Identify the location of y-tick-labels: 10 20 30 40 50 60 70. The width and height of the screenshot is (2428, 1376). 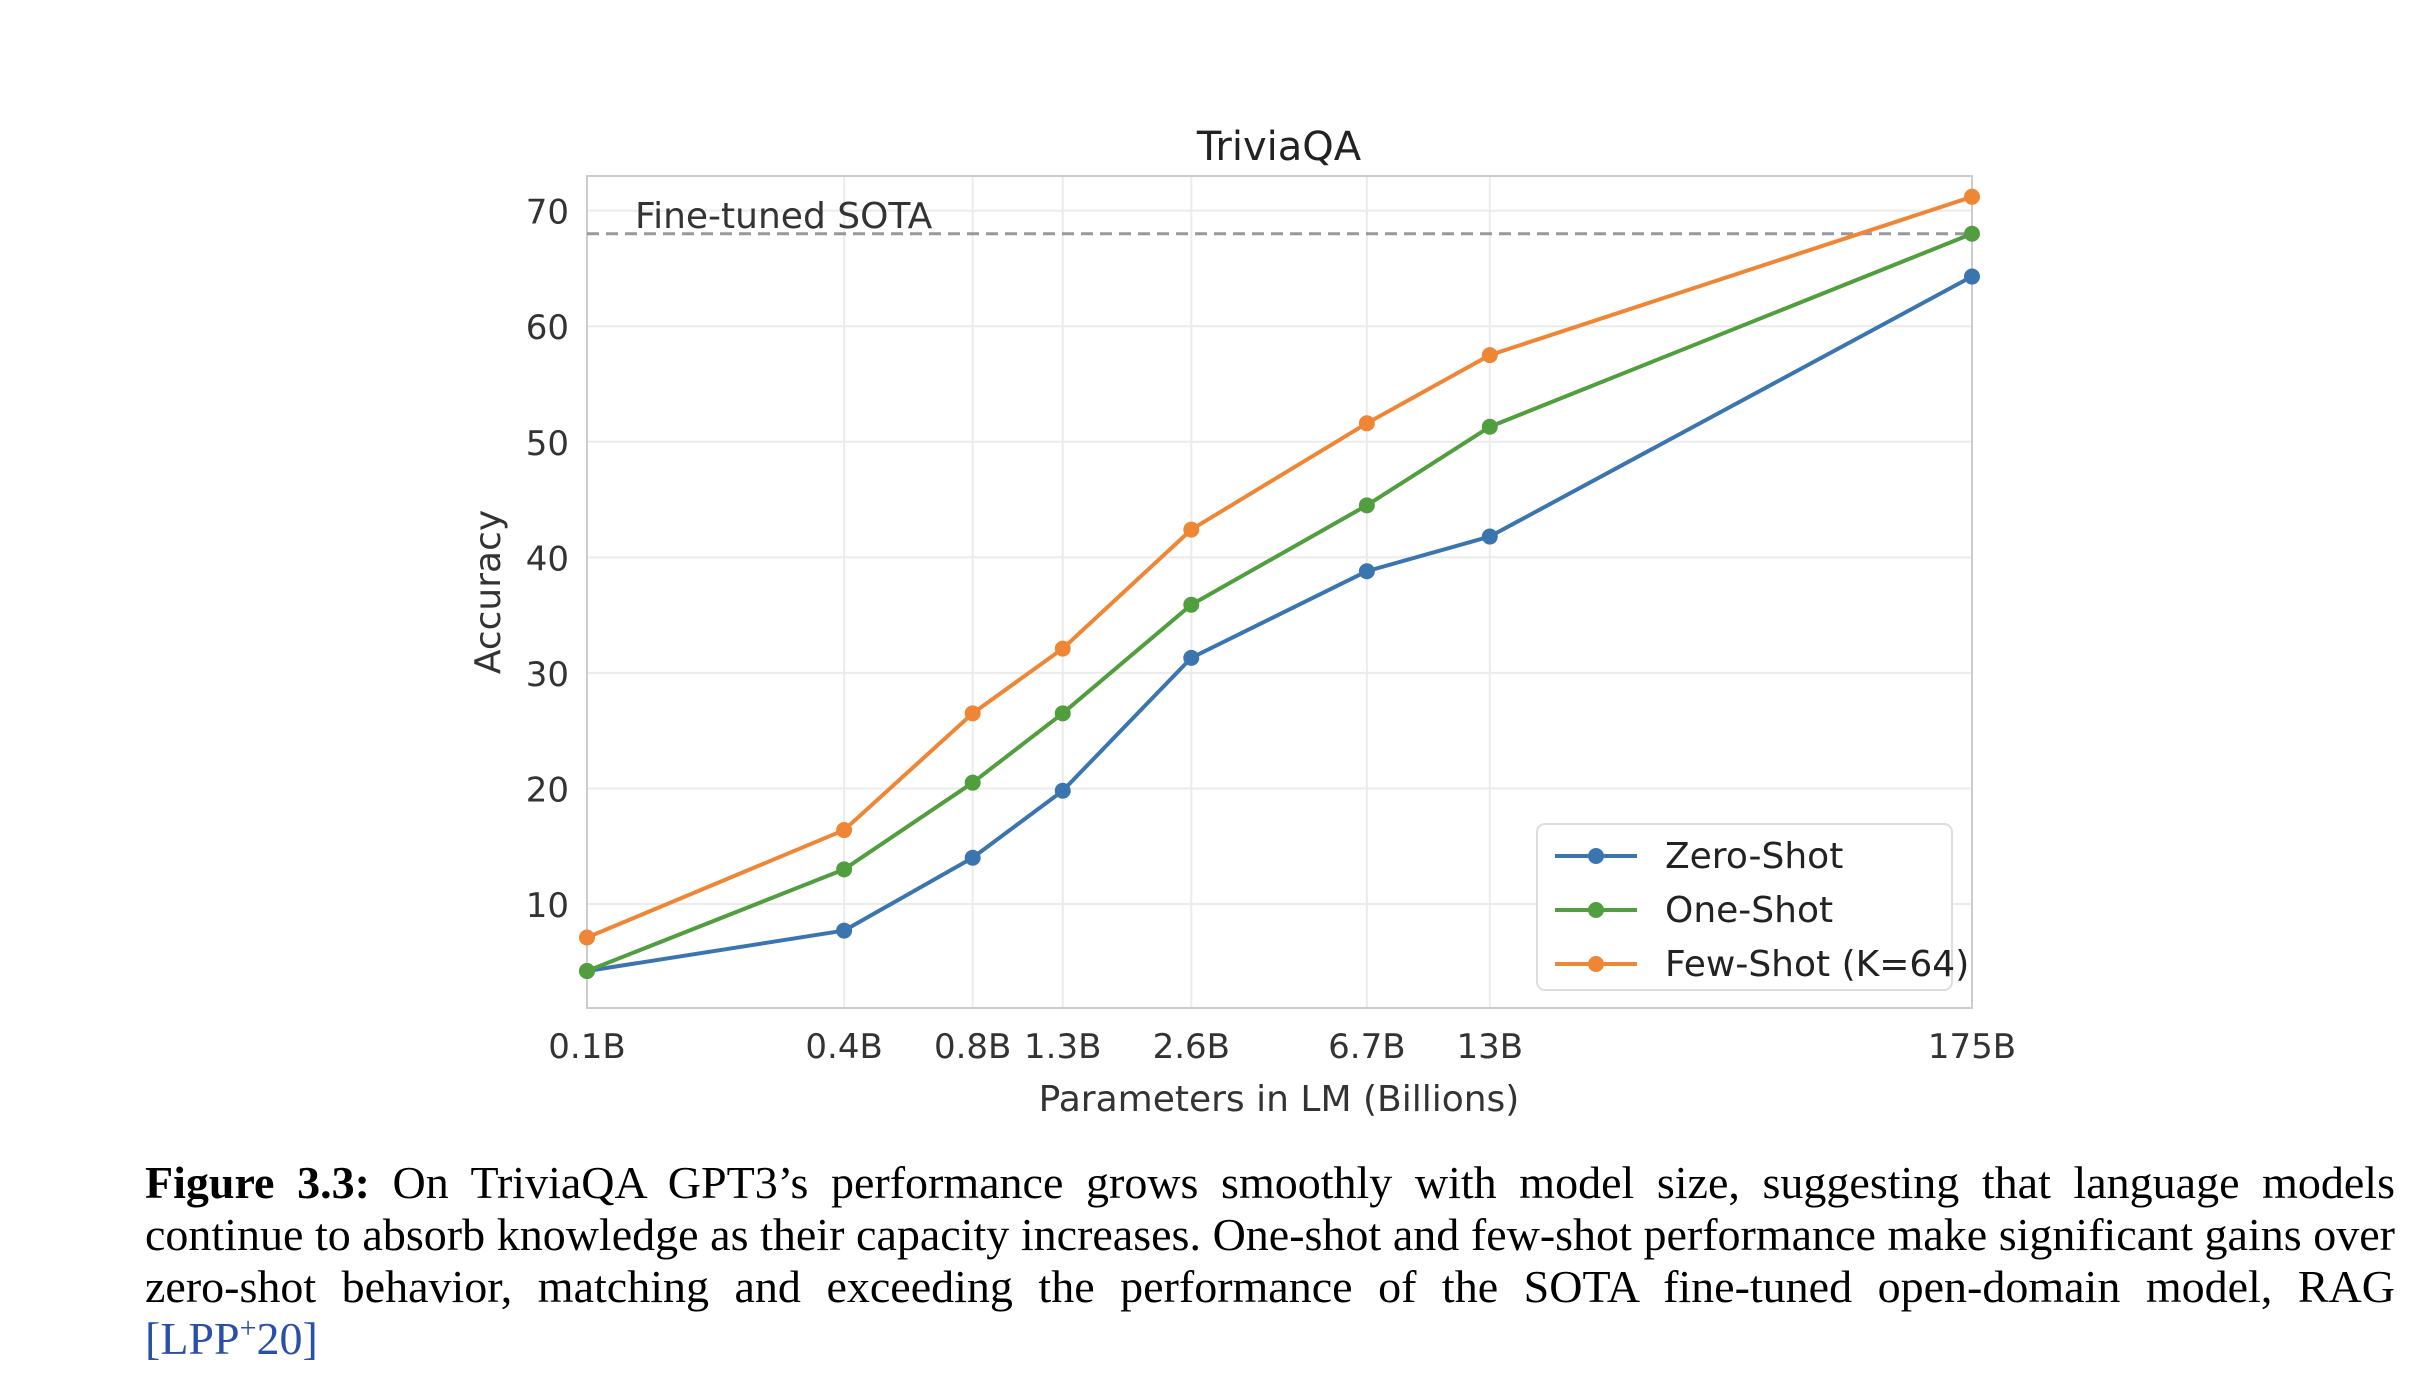
(547, 559).